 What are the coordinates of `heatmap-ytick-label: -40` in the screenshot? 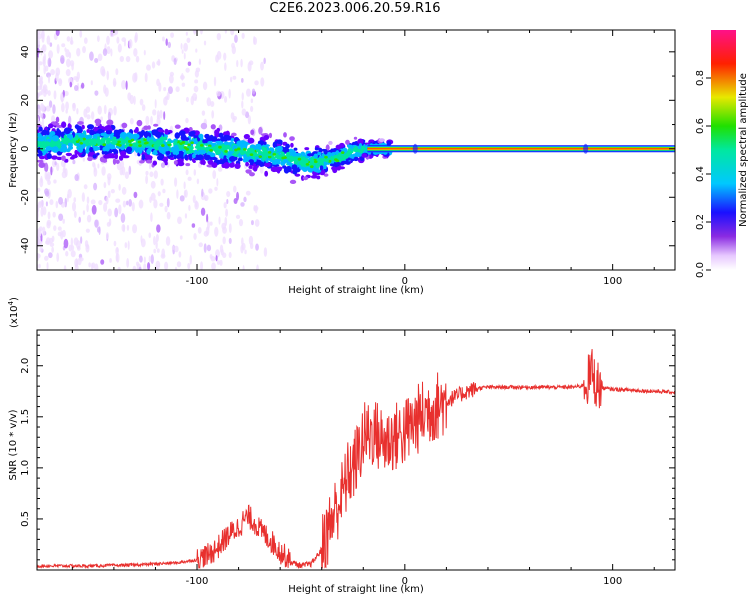 It's located at (25, 246).